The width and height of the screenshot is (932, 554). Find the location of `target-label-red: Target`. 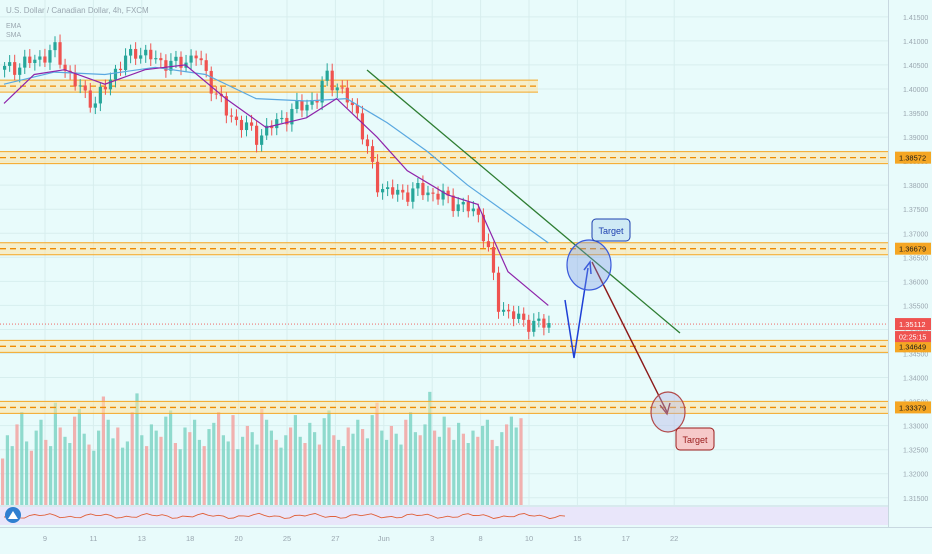

target-label-red: Target is located at coordinates (695, 440).